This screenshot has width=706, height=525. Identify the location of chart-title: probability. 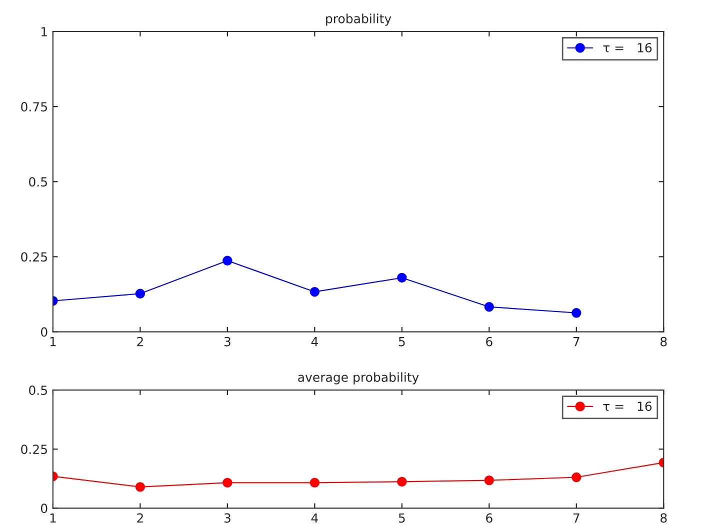
(359, 20).